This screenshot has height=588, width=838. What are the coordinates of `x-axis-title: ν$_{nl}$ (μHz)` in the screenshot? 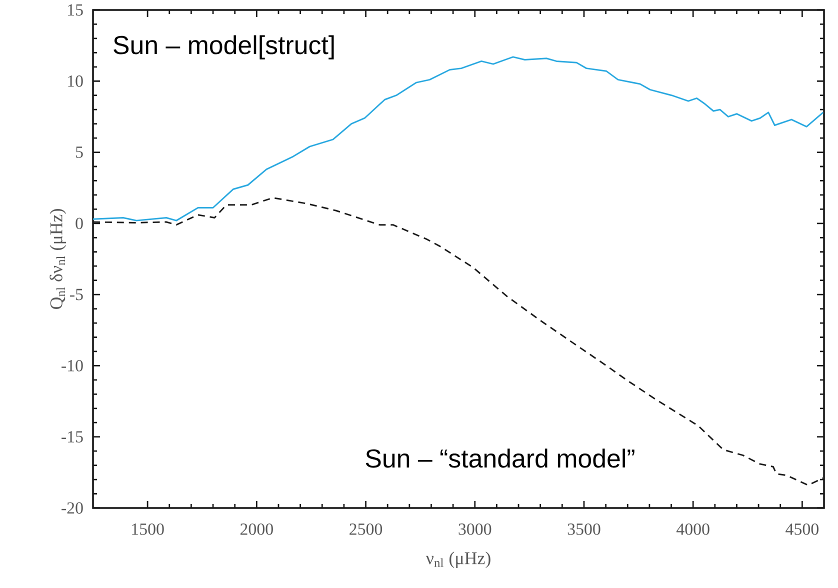 It's located at (458, 560).